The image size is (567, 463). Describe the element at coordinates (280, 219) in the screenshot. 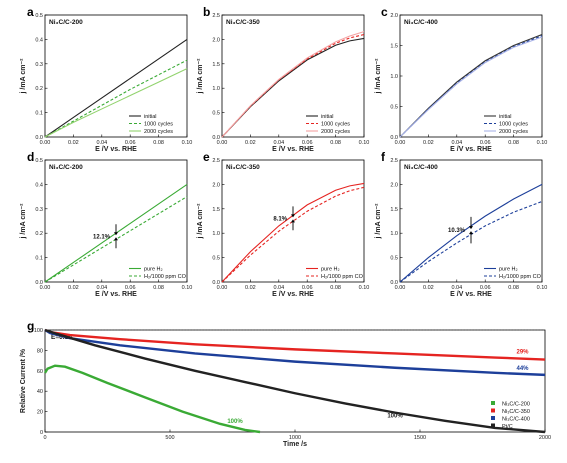

I see `loss-percentage: 8.1%` at that location.